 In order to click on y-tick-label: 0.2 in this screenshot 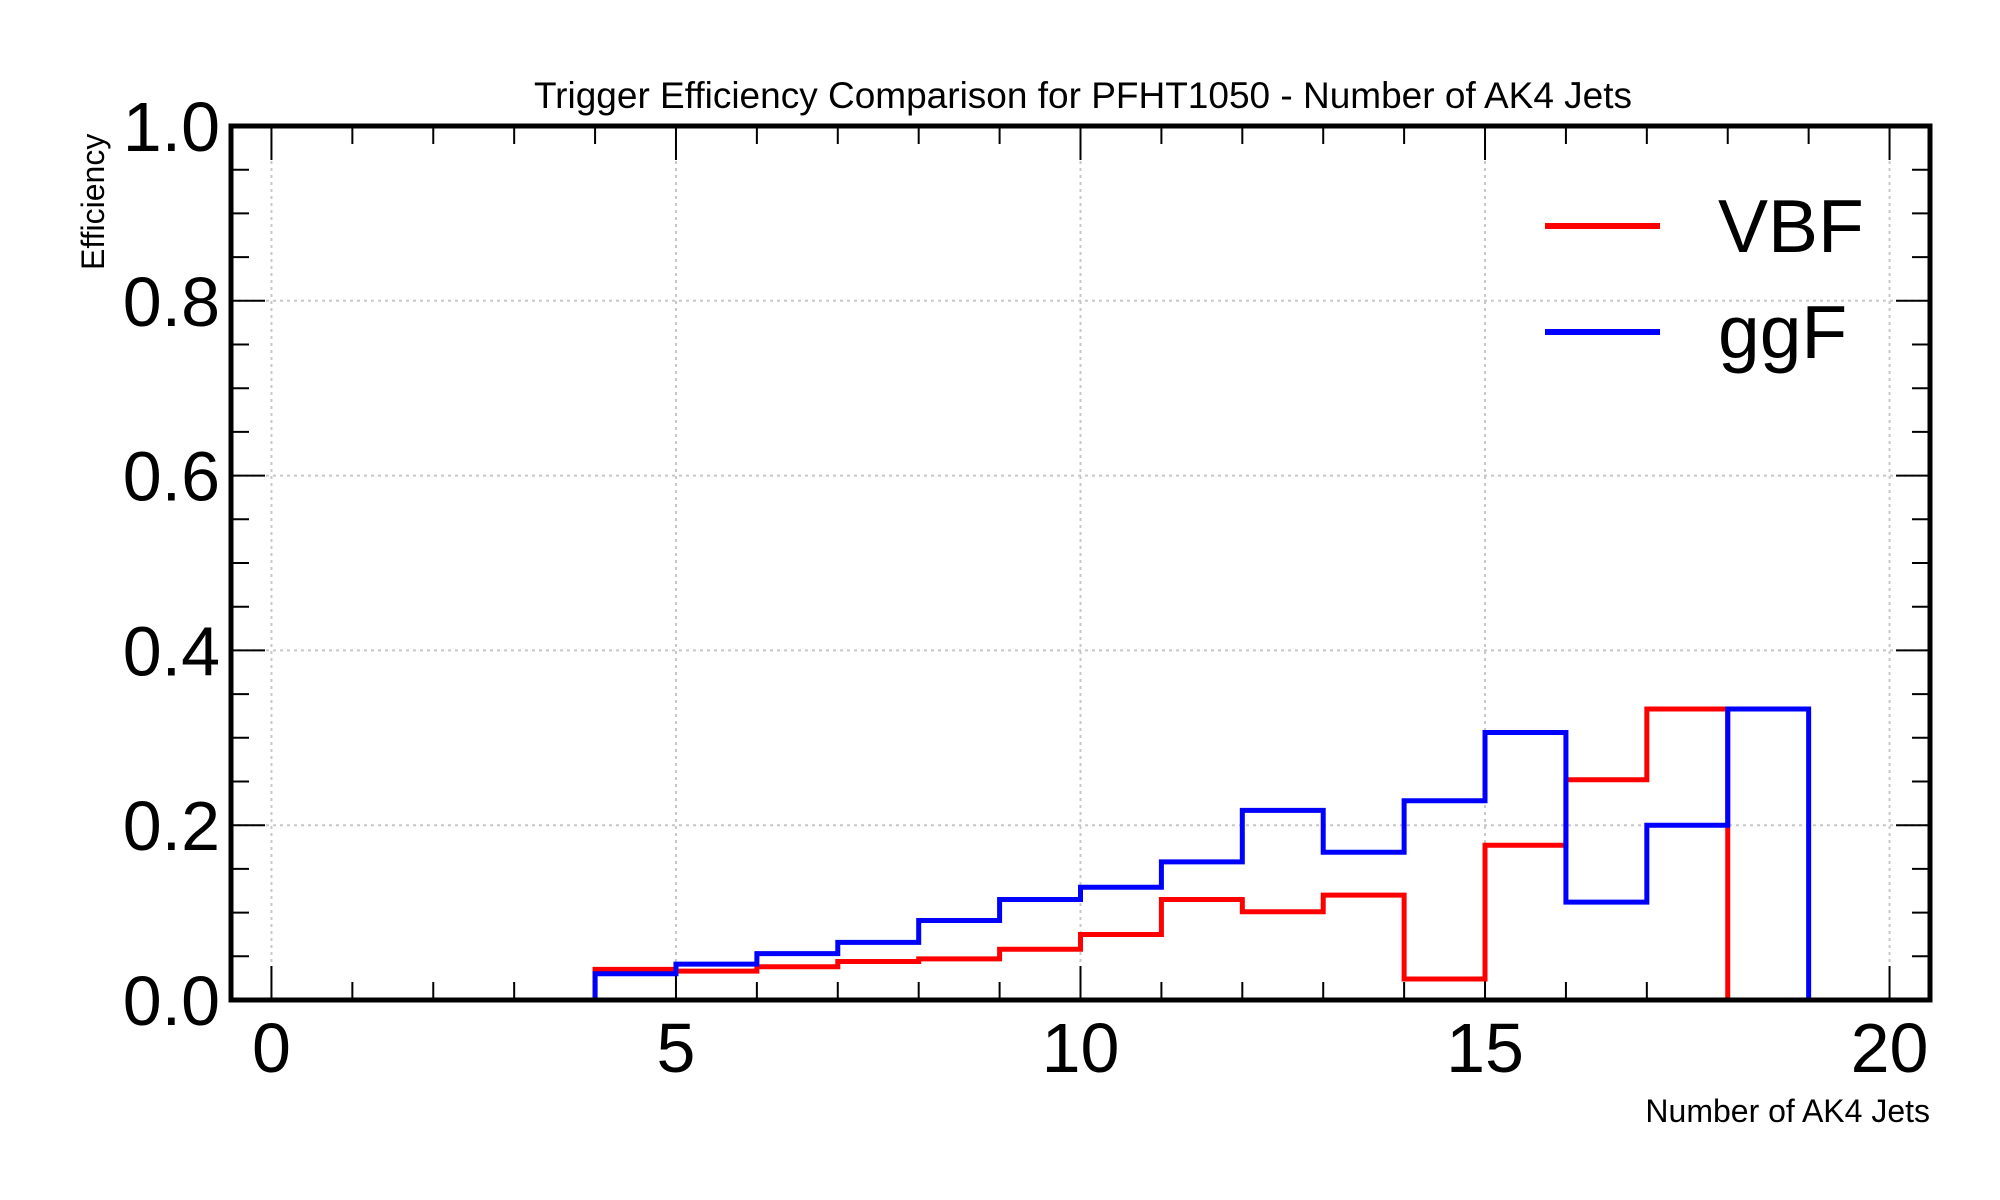, I will do `click(171, 826)`.